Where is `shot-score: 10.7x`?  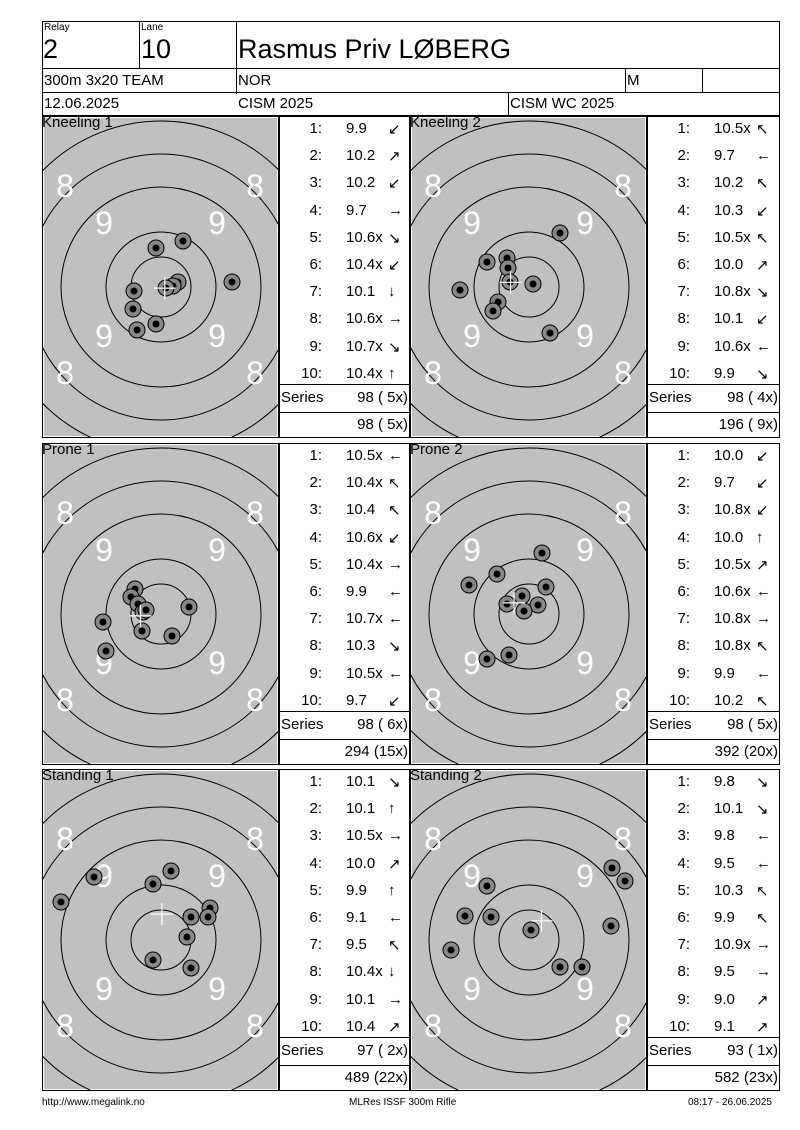
shot-score: 10.7x is located at coordinates (364, 619).